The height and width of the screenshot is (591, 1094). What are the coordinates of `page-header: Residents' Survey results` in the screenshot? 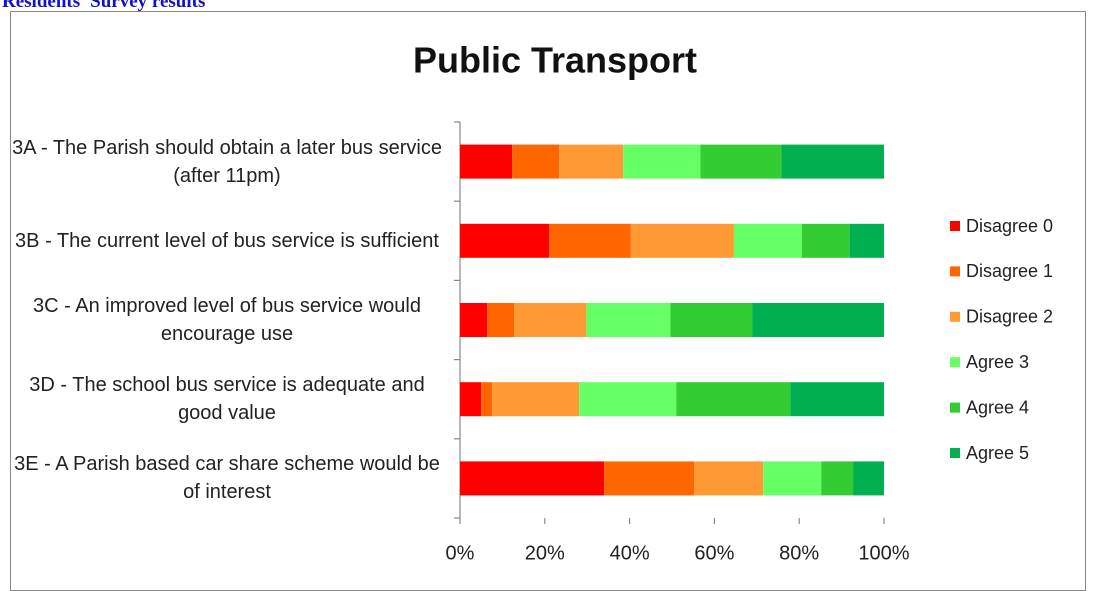 It's located at (104, 6).